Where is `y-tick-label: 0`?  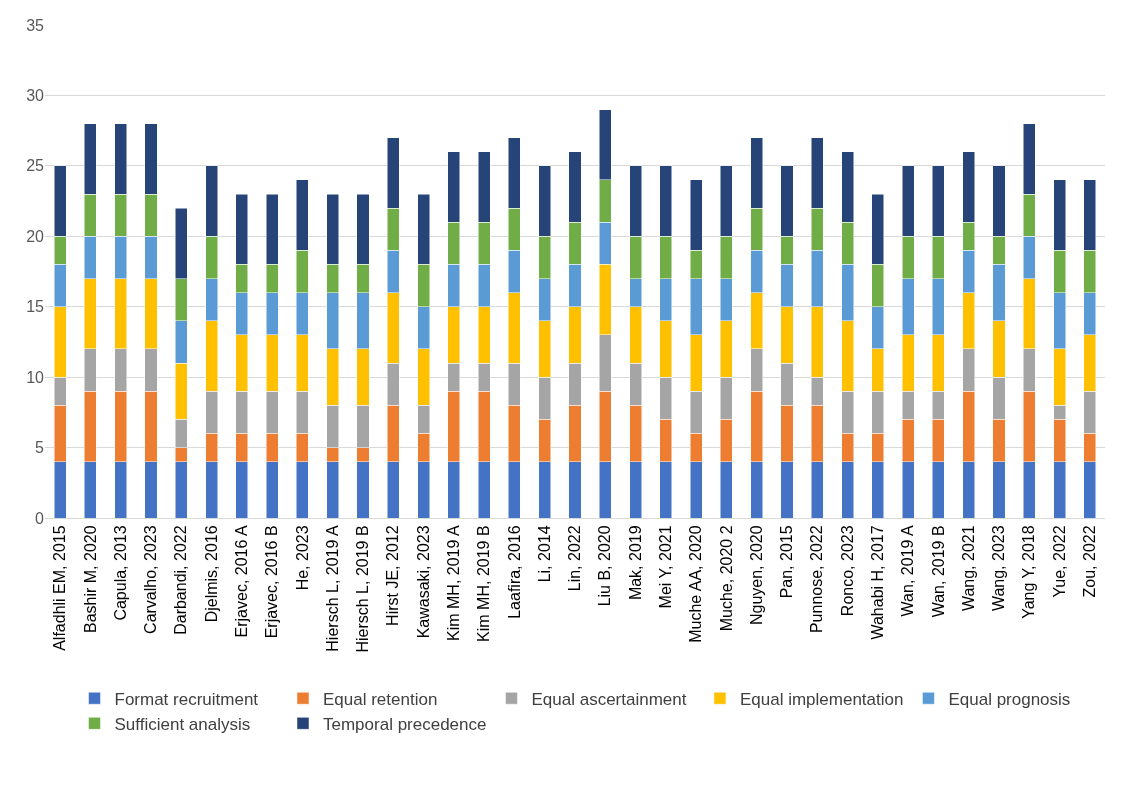 y-tick-label: 0 is located at coordinates (40, 518).